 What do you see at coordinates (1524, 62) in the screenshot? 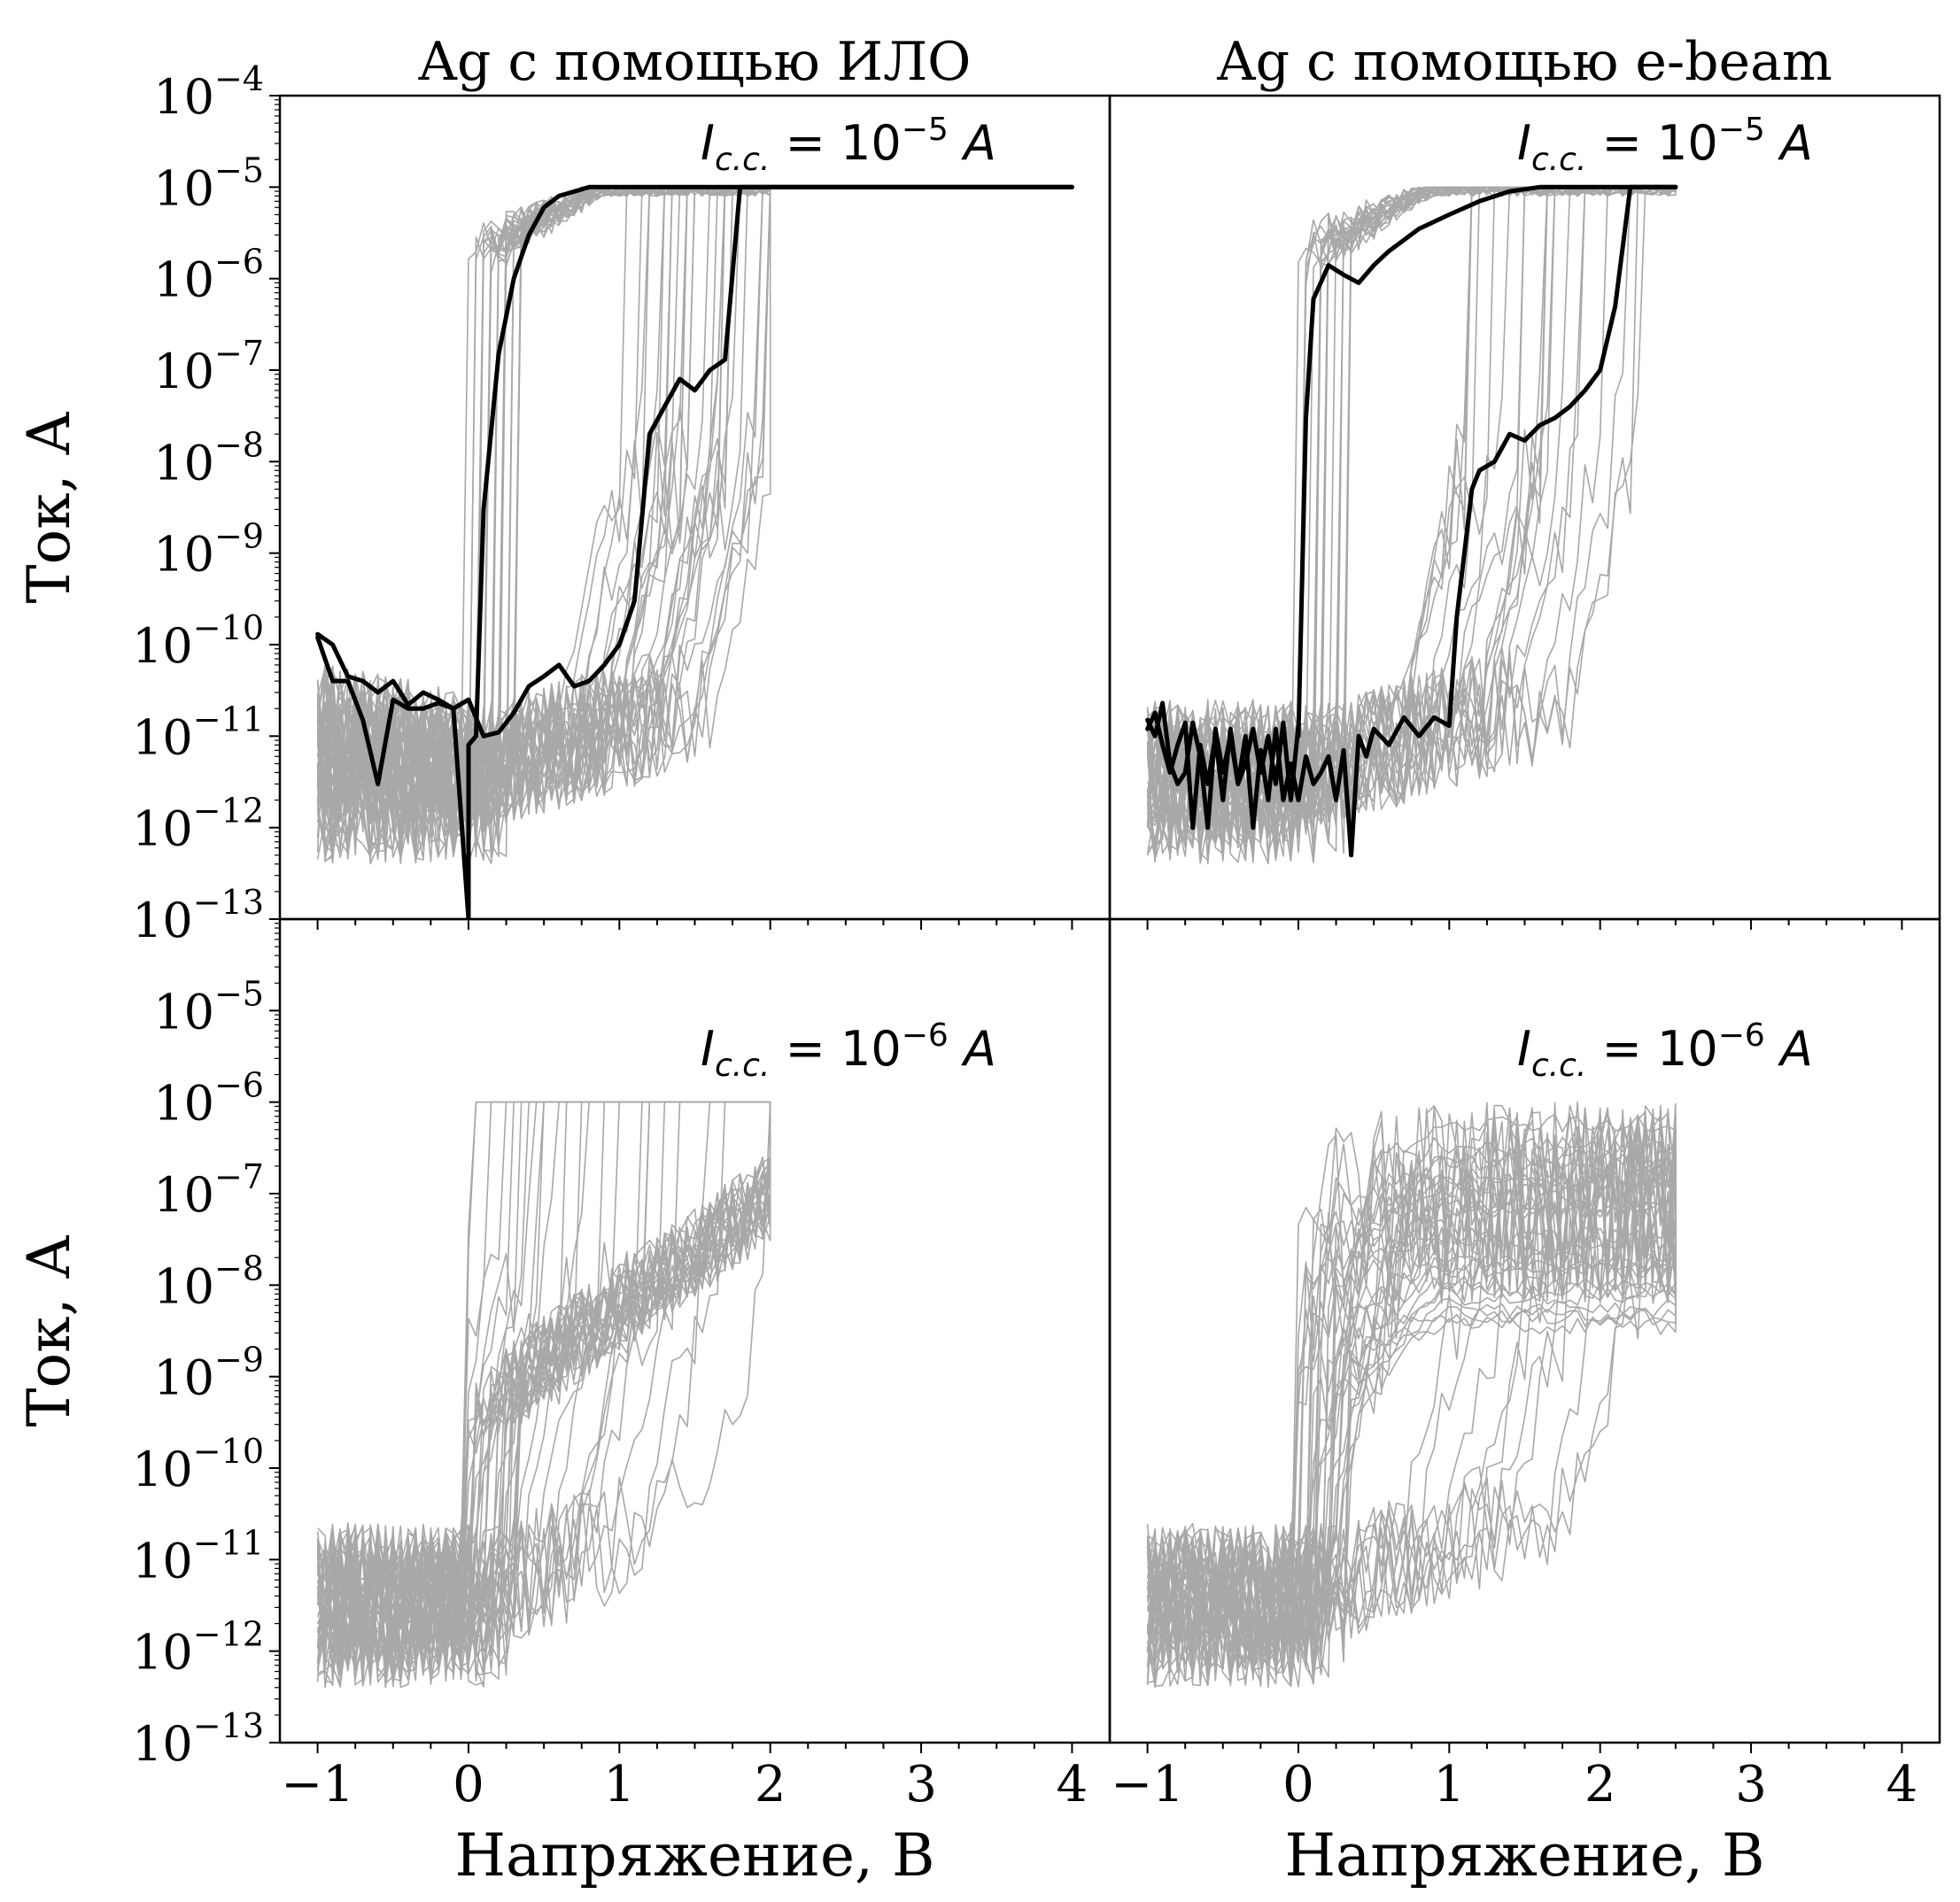
I see `panel-title: Ag с помощью e-beam` at bounding box center [1524, 62].